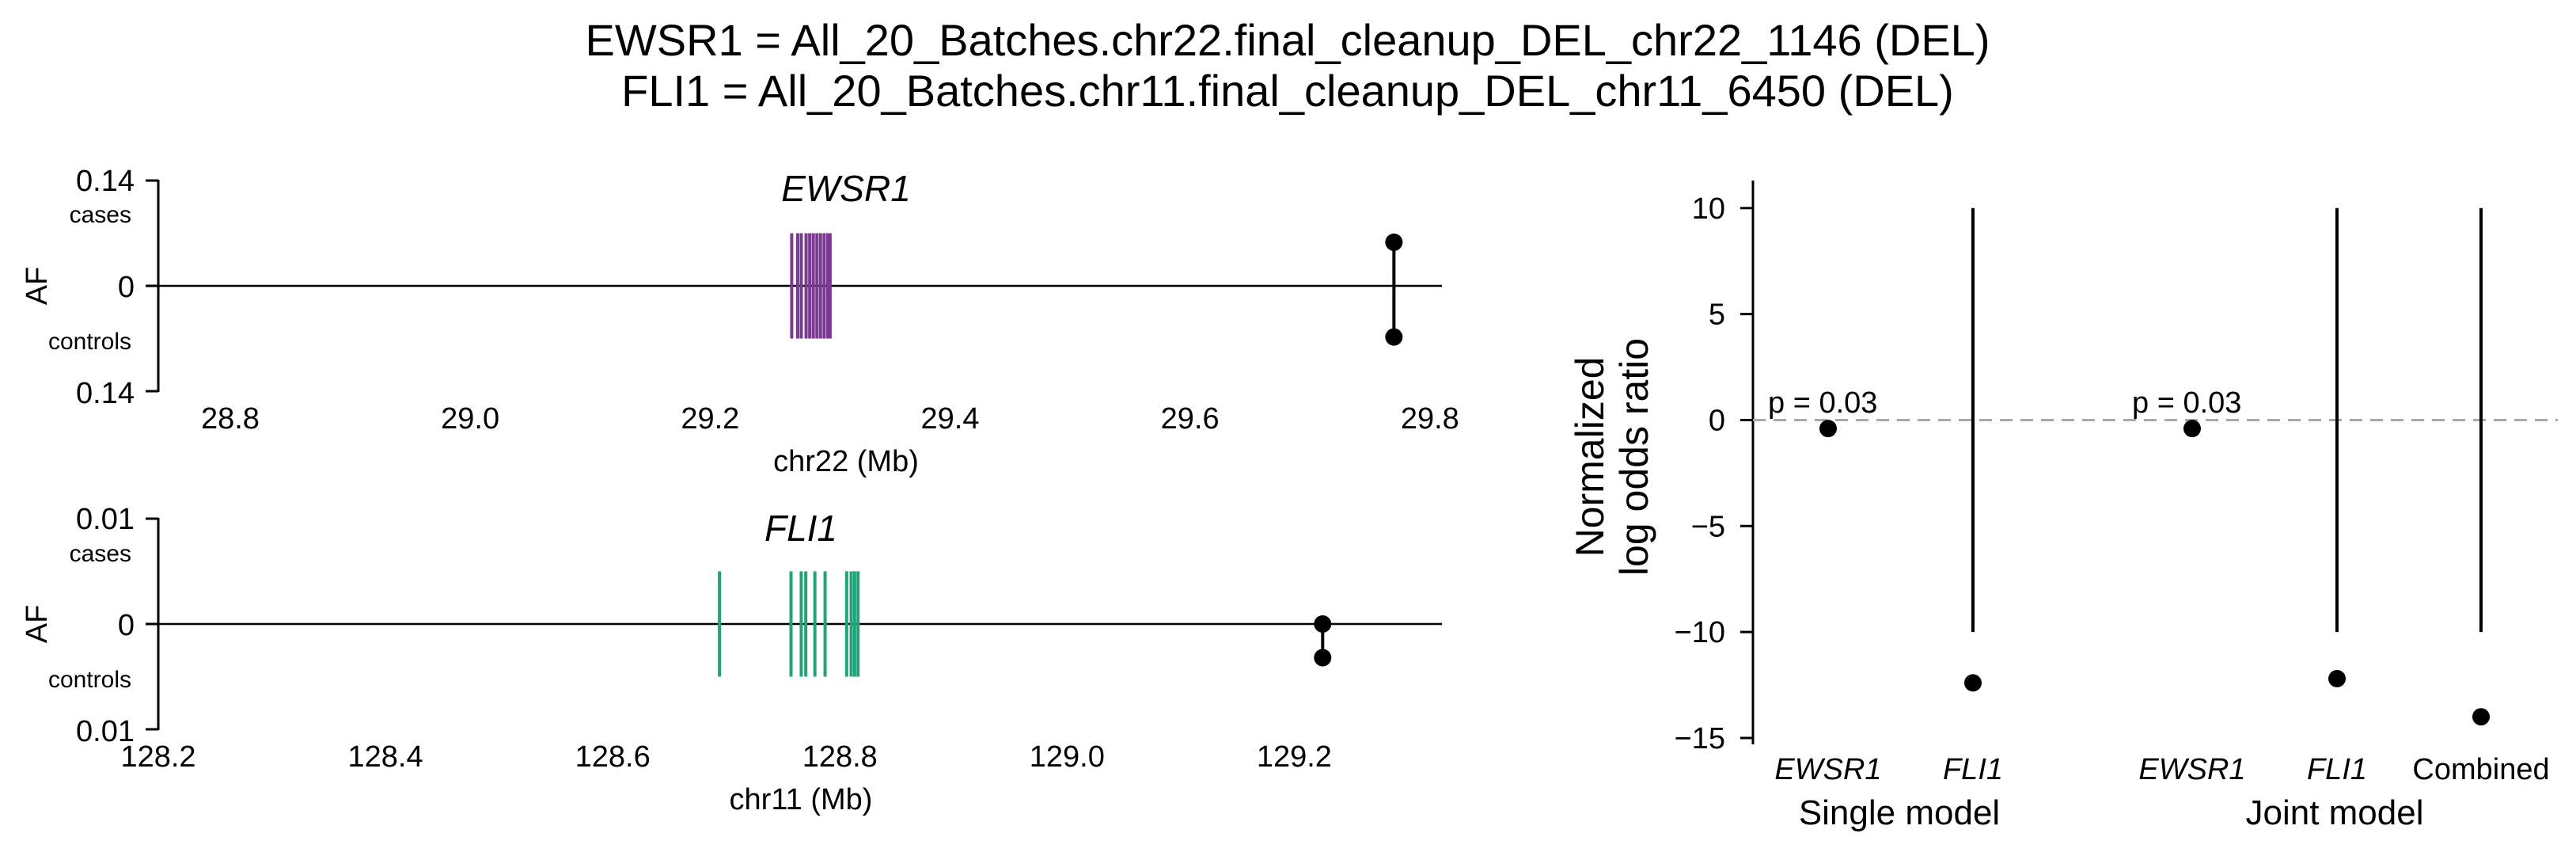 The image size is (2576, 856). I want to click on lor-ytick-label: 10, so click(1708, 209).